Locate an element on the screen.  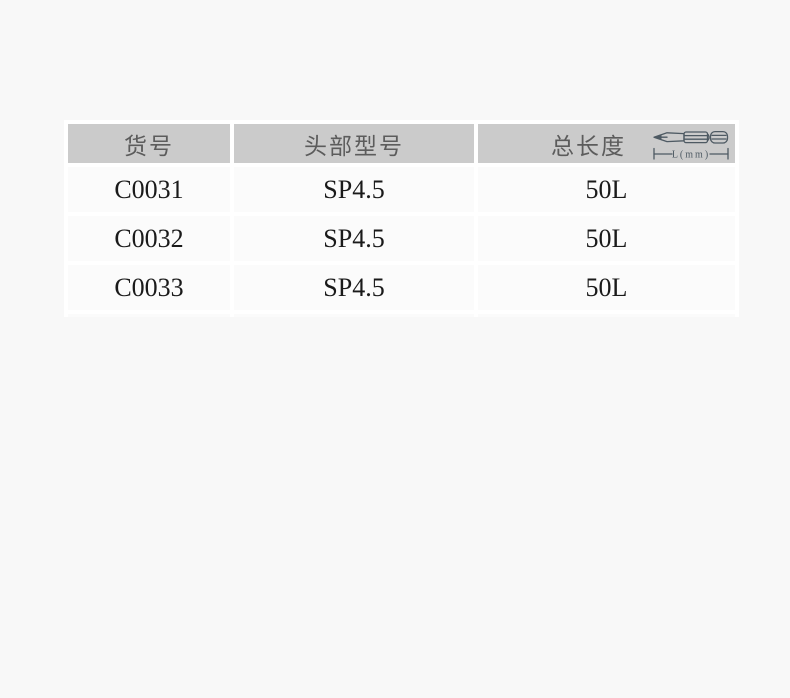
table-row-partial is located at coordinates (401, 315).